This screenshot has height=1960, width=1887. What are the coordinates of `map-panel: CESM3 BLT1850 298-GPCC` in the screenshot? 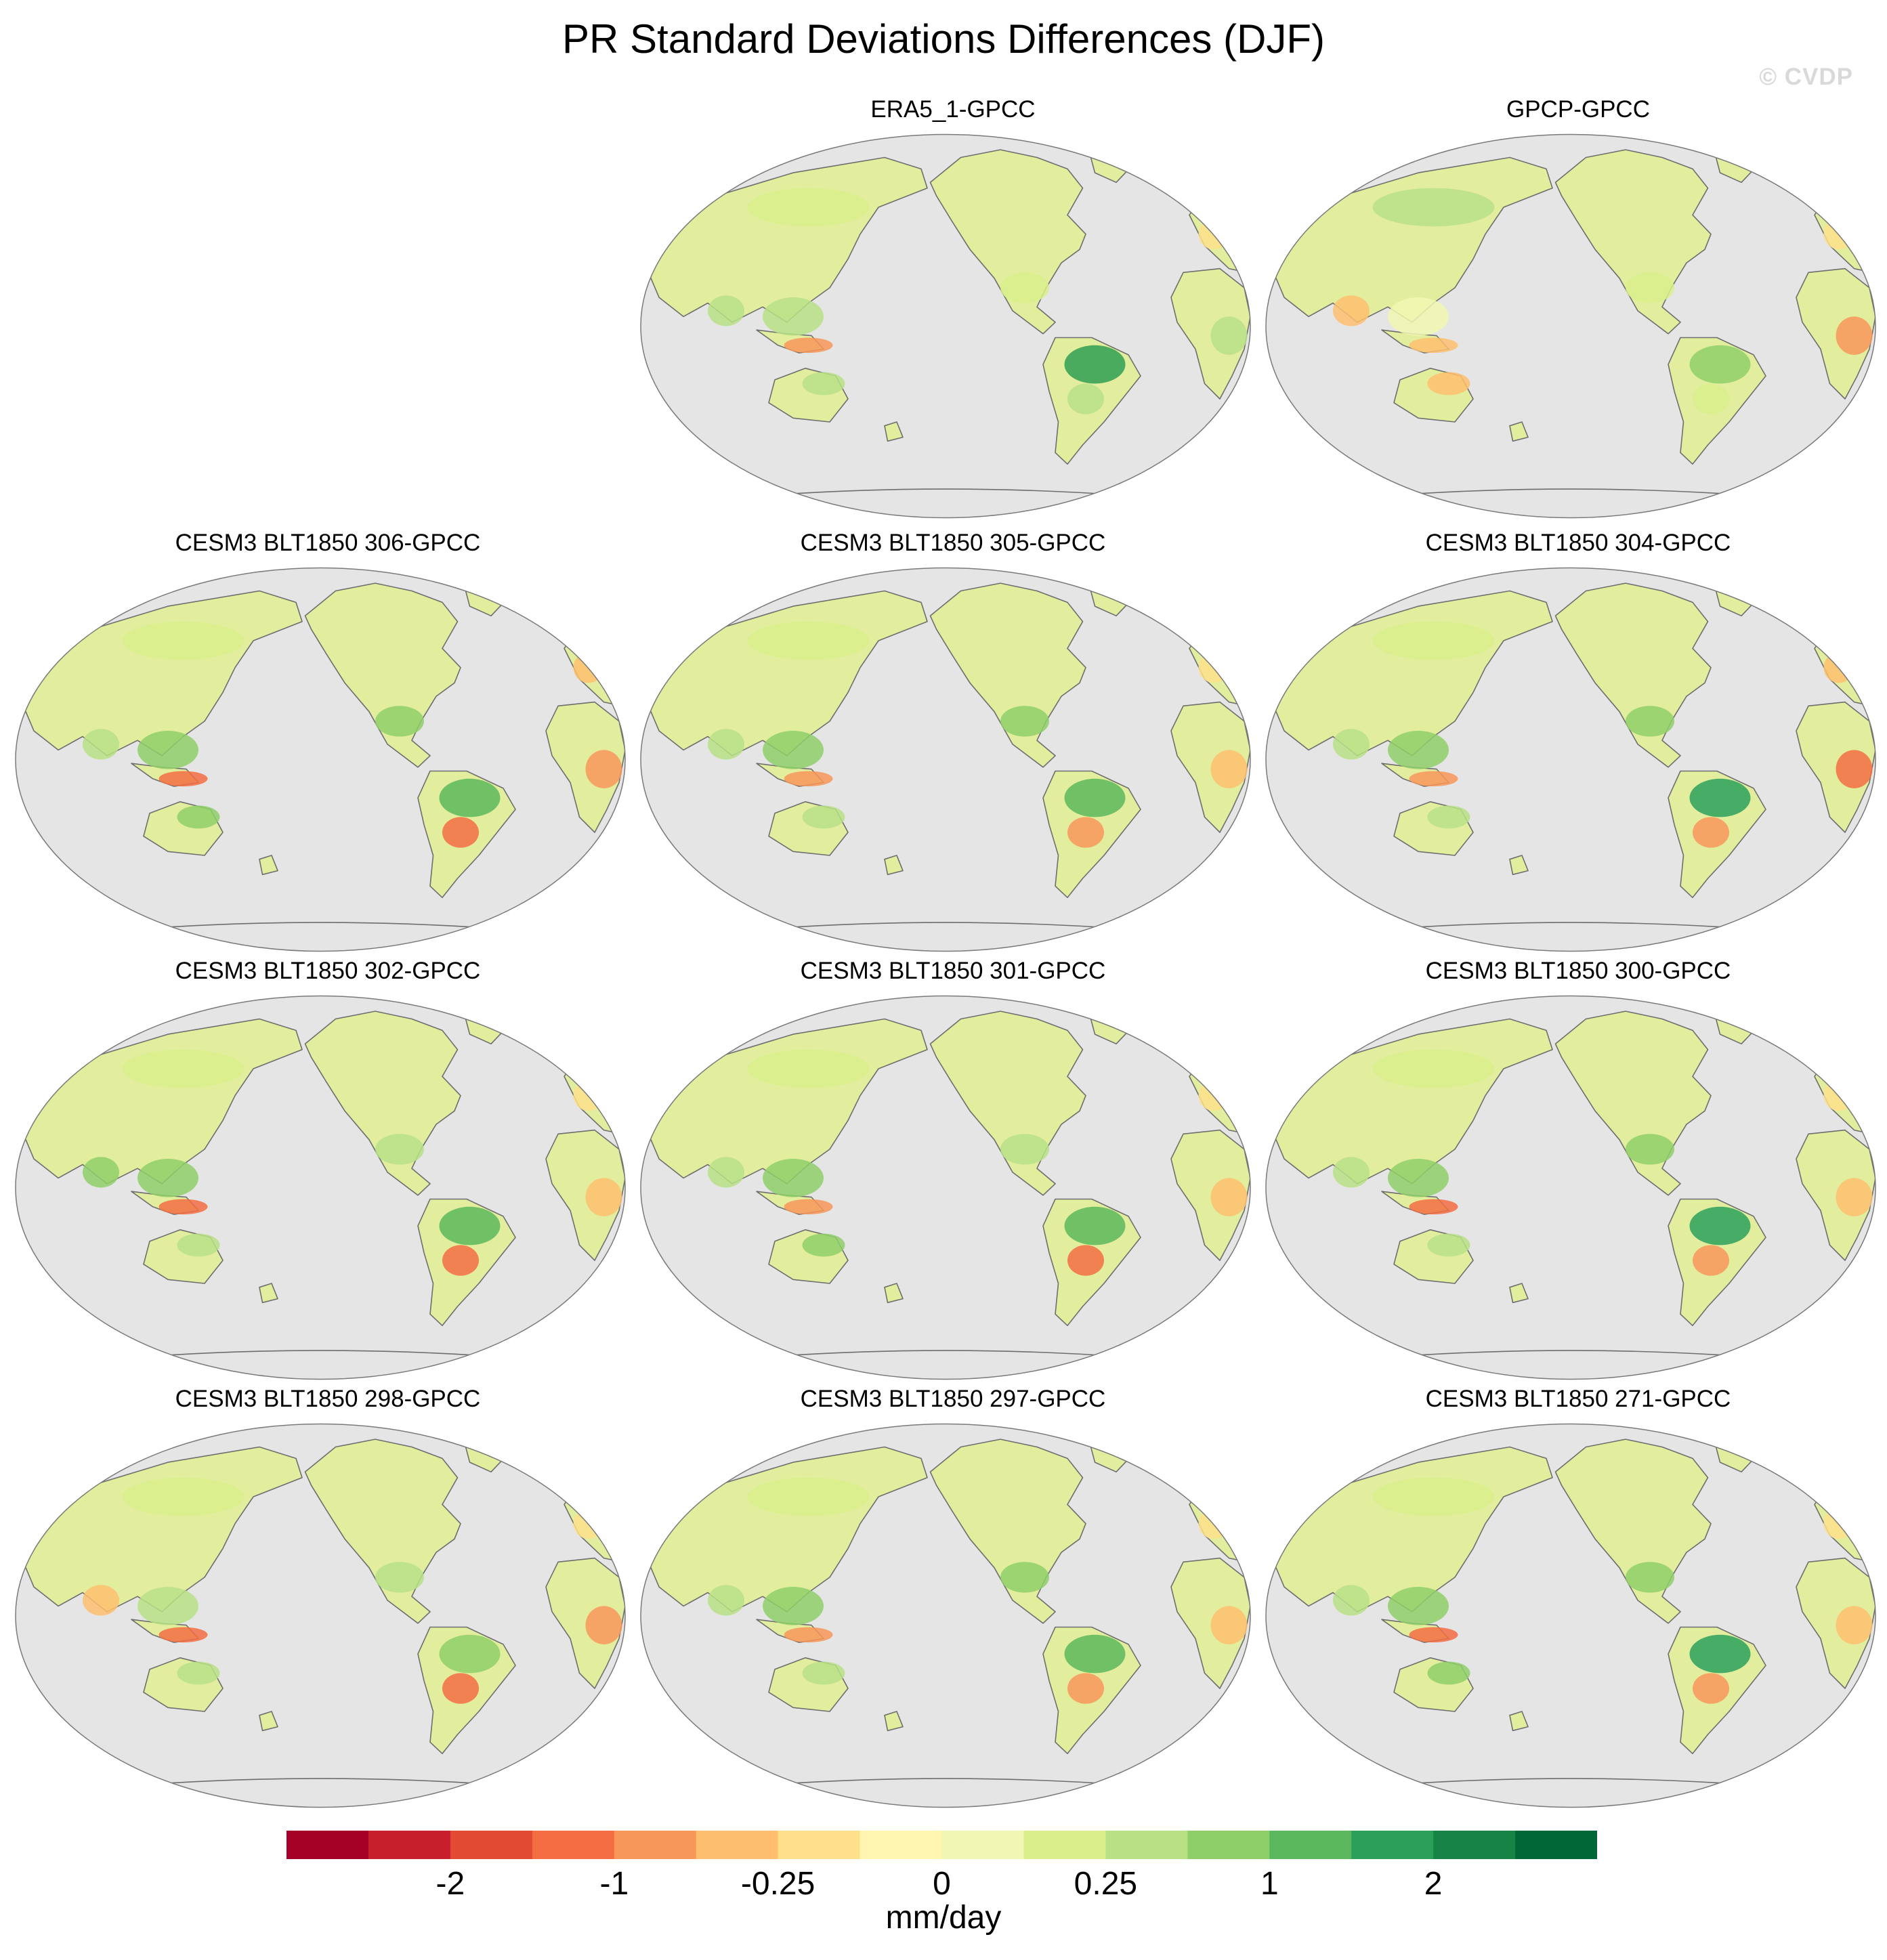 It's located at (327, 1603).